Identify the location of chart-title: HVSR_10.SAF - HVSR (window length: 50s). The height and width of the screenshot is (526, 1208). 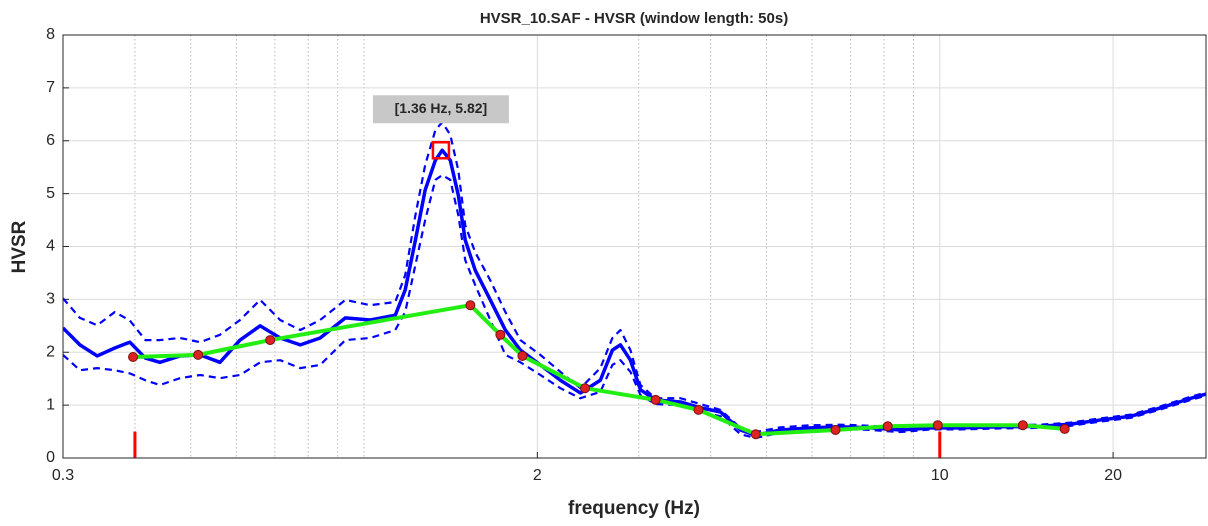
(634, 18).